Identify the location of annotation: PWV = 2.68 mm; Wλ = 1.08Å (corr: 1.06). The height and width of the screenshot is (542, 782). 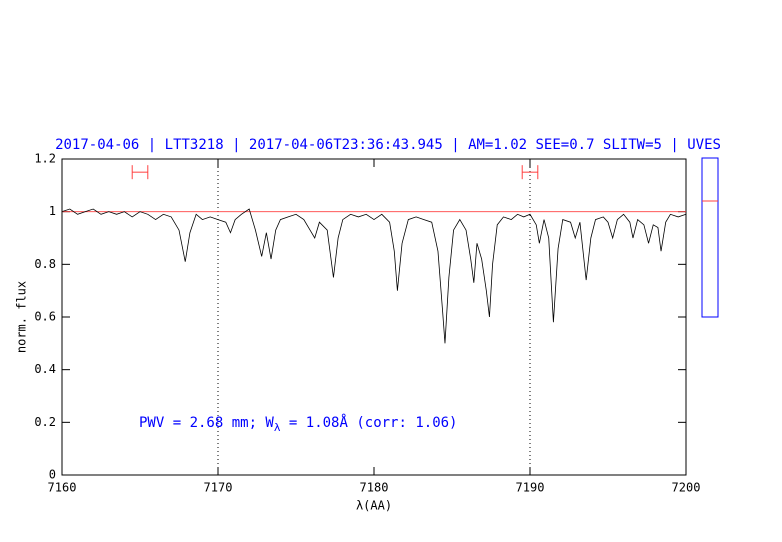
(298, 424).